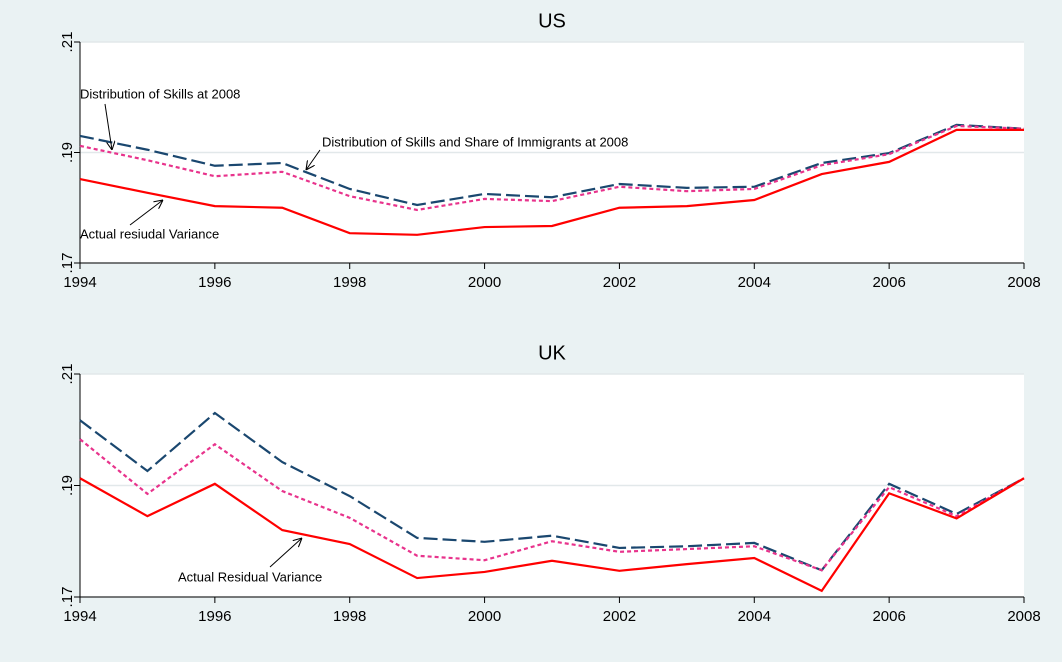 The width and height of the screenshot is (1062, 662). What do you see at coordinates (552, 353) in the screenshot?
I see `chart-title: UK` at bounding box center [552, 353].